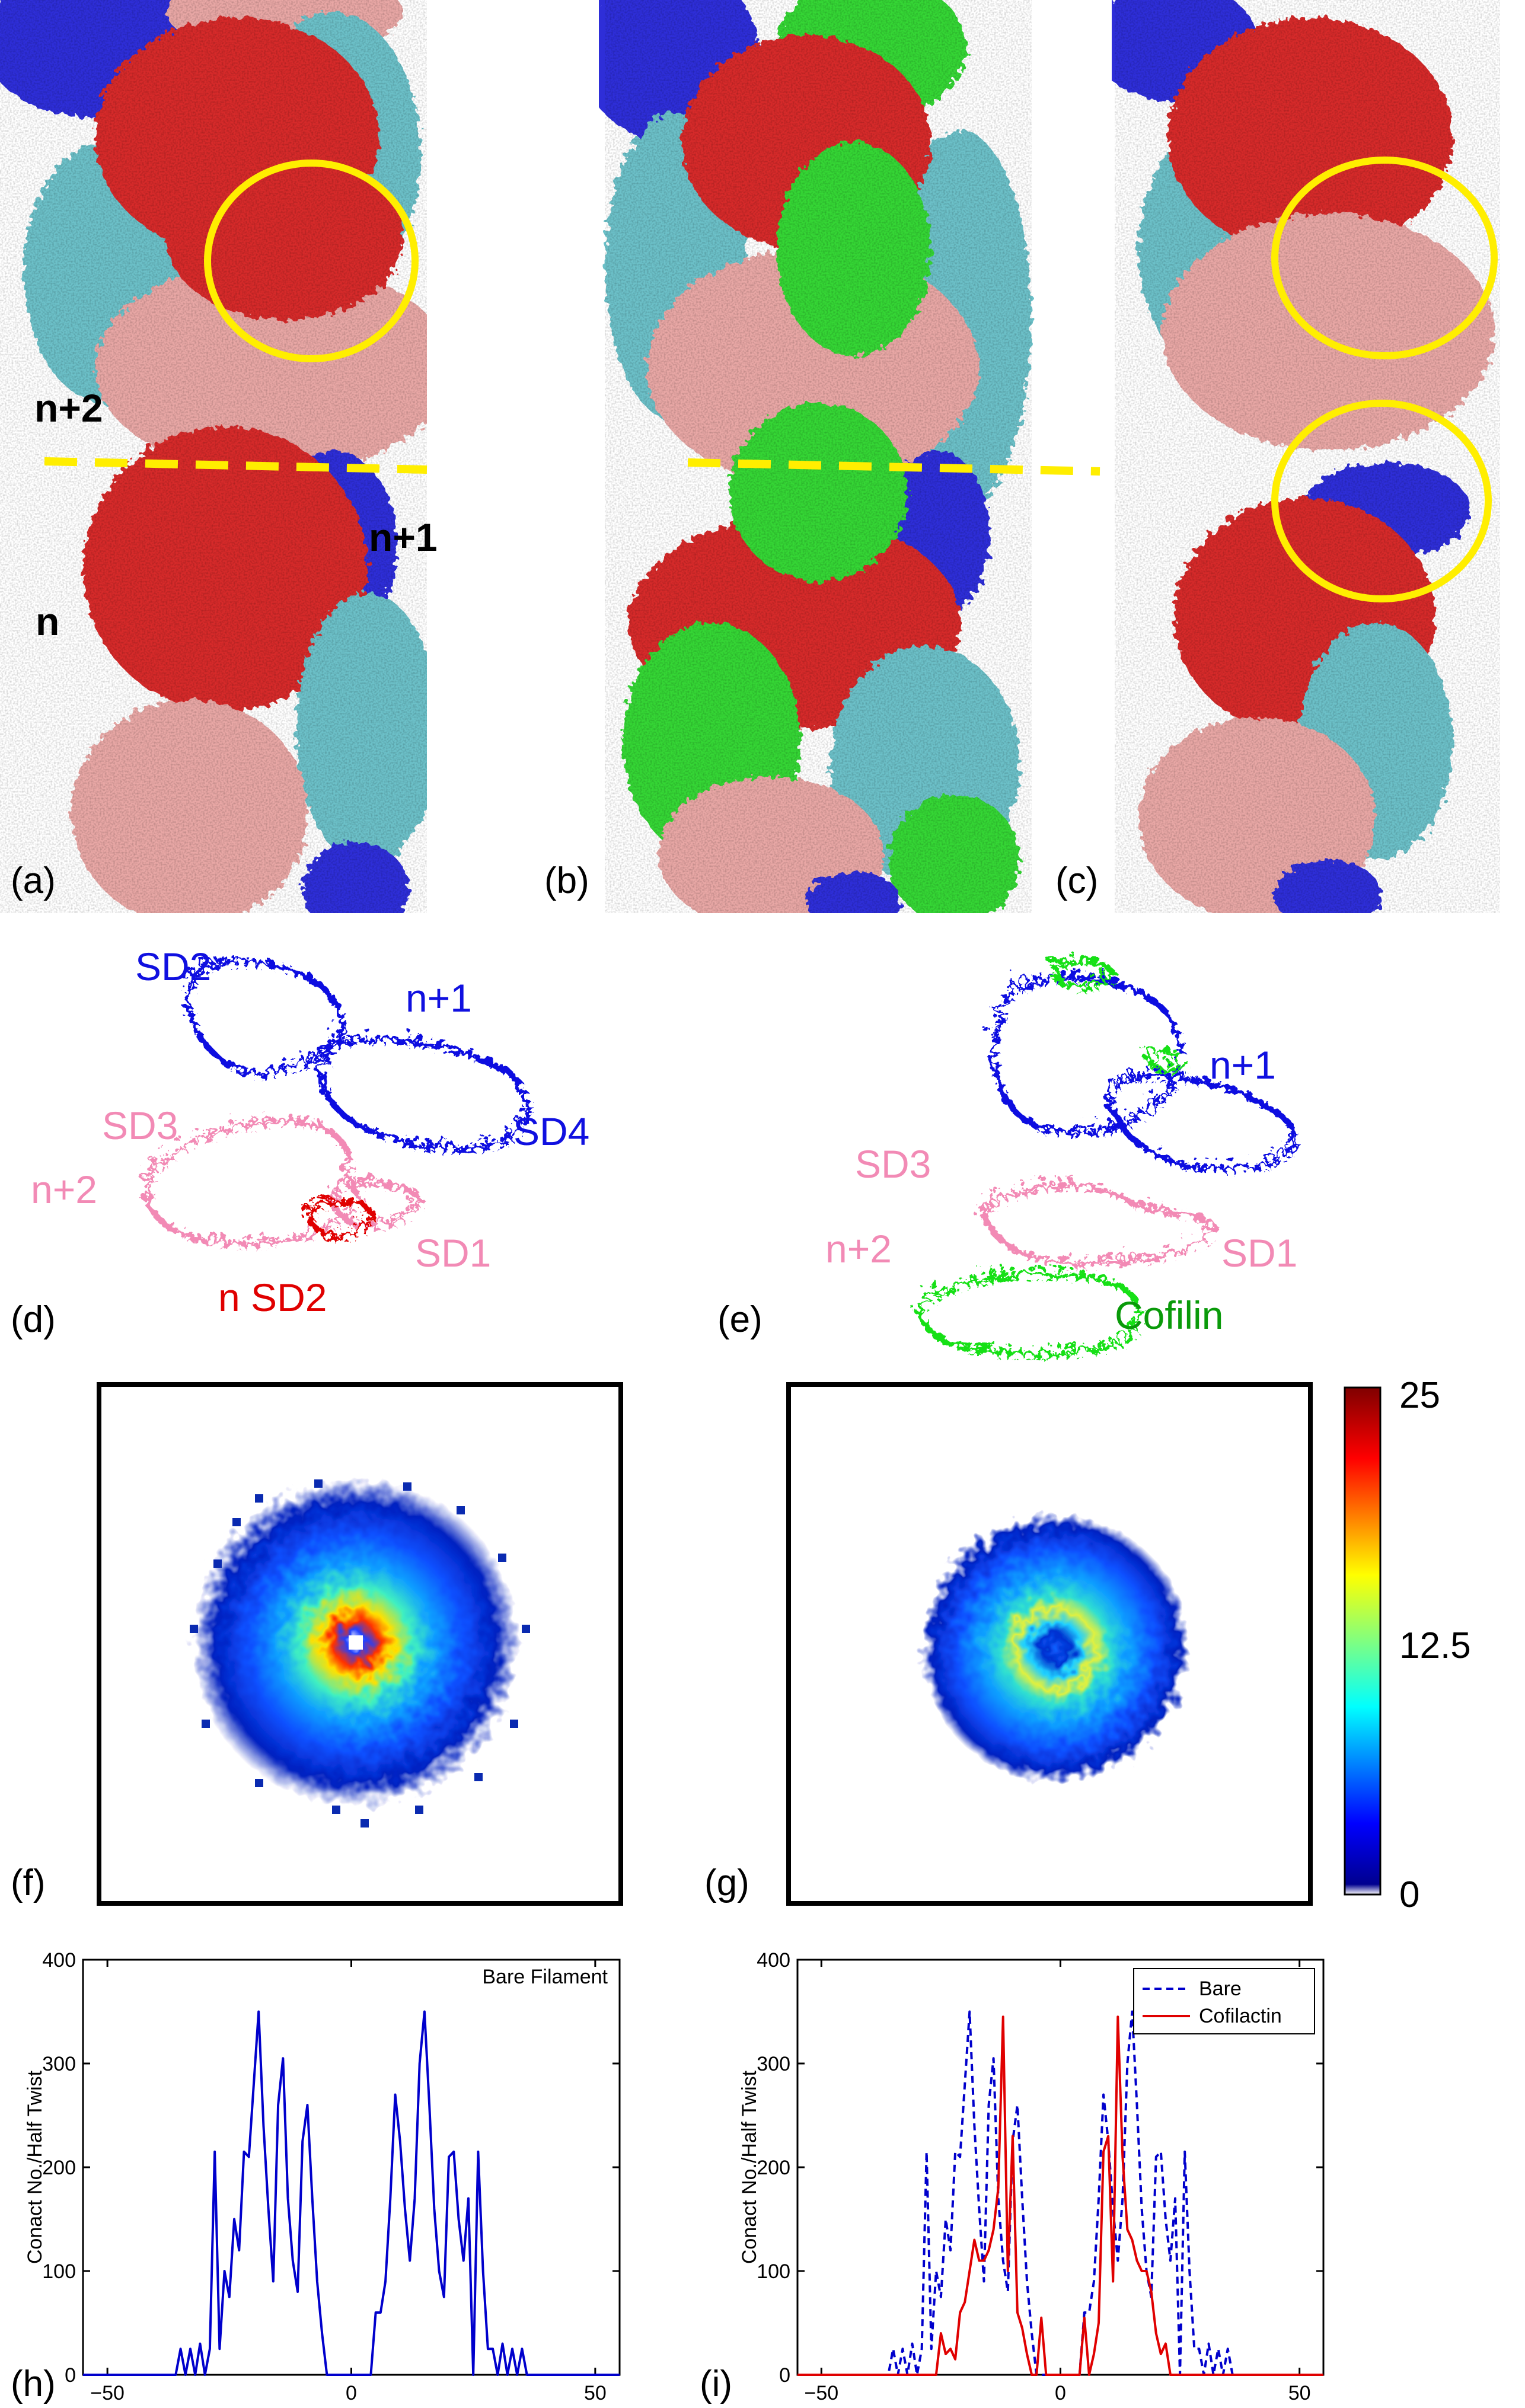  What do you see at coordinates (1409, 1894) in the screenshot?
I see `colorbar-tick-min: 0` at bounding box center [1409, 1894].